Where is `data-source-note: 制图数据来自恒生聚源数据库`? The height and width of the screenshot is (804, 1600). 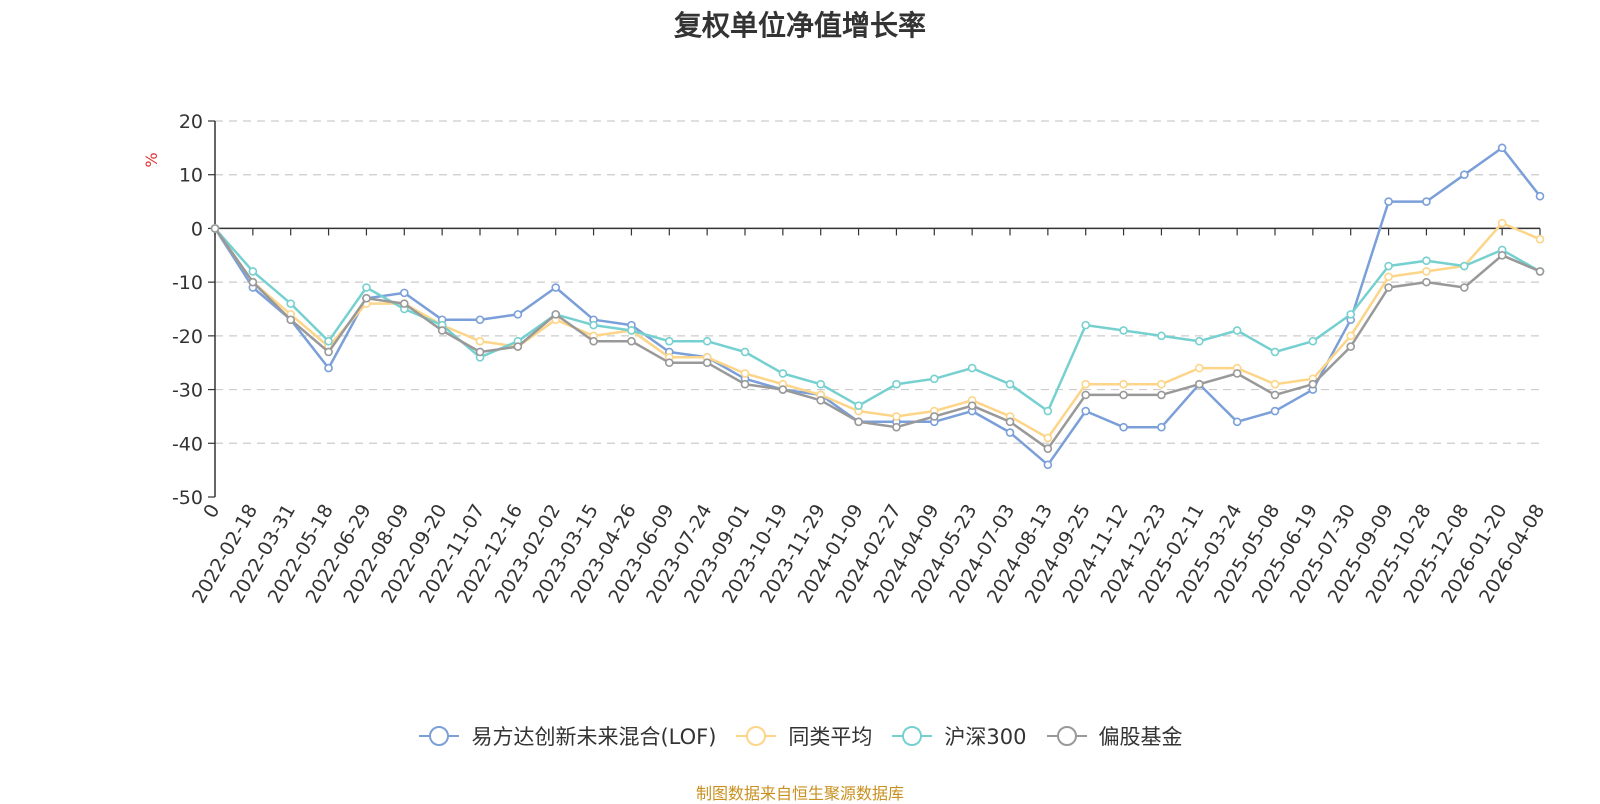
data-source-note: 制图数据来自恒生聚源数据库 is located at coordinates (799, 793).